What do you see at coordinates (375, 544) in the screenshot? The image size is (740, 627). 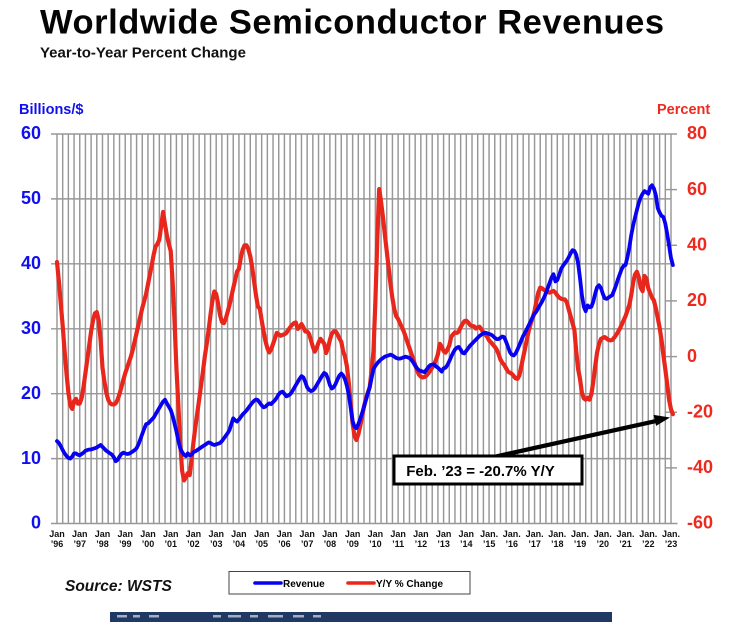 I see `svg-text: ’10` at bounding box center [375, 544].